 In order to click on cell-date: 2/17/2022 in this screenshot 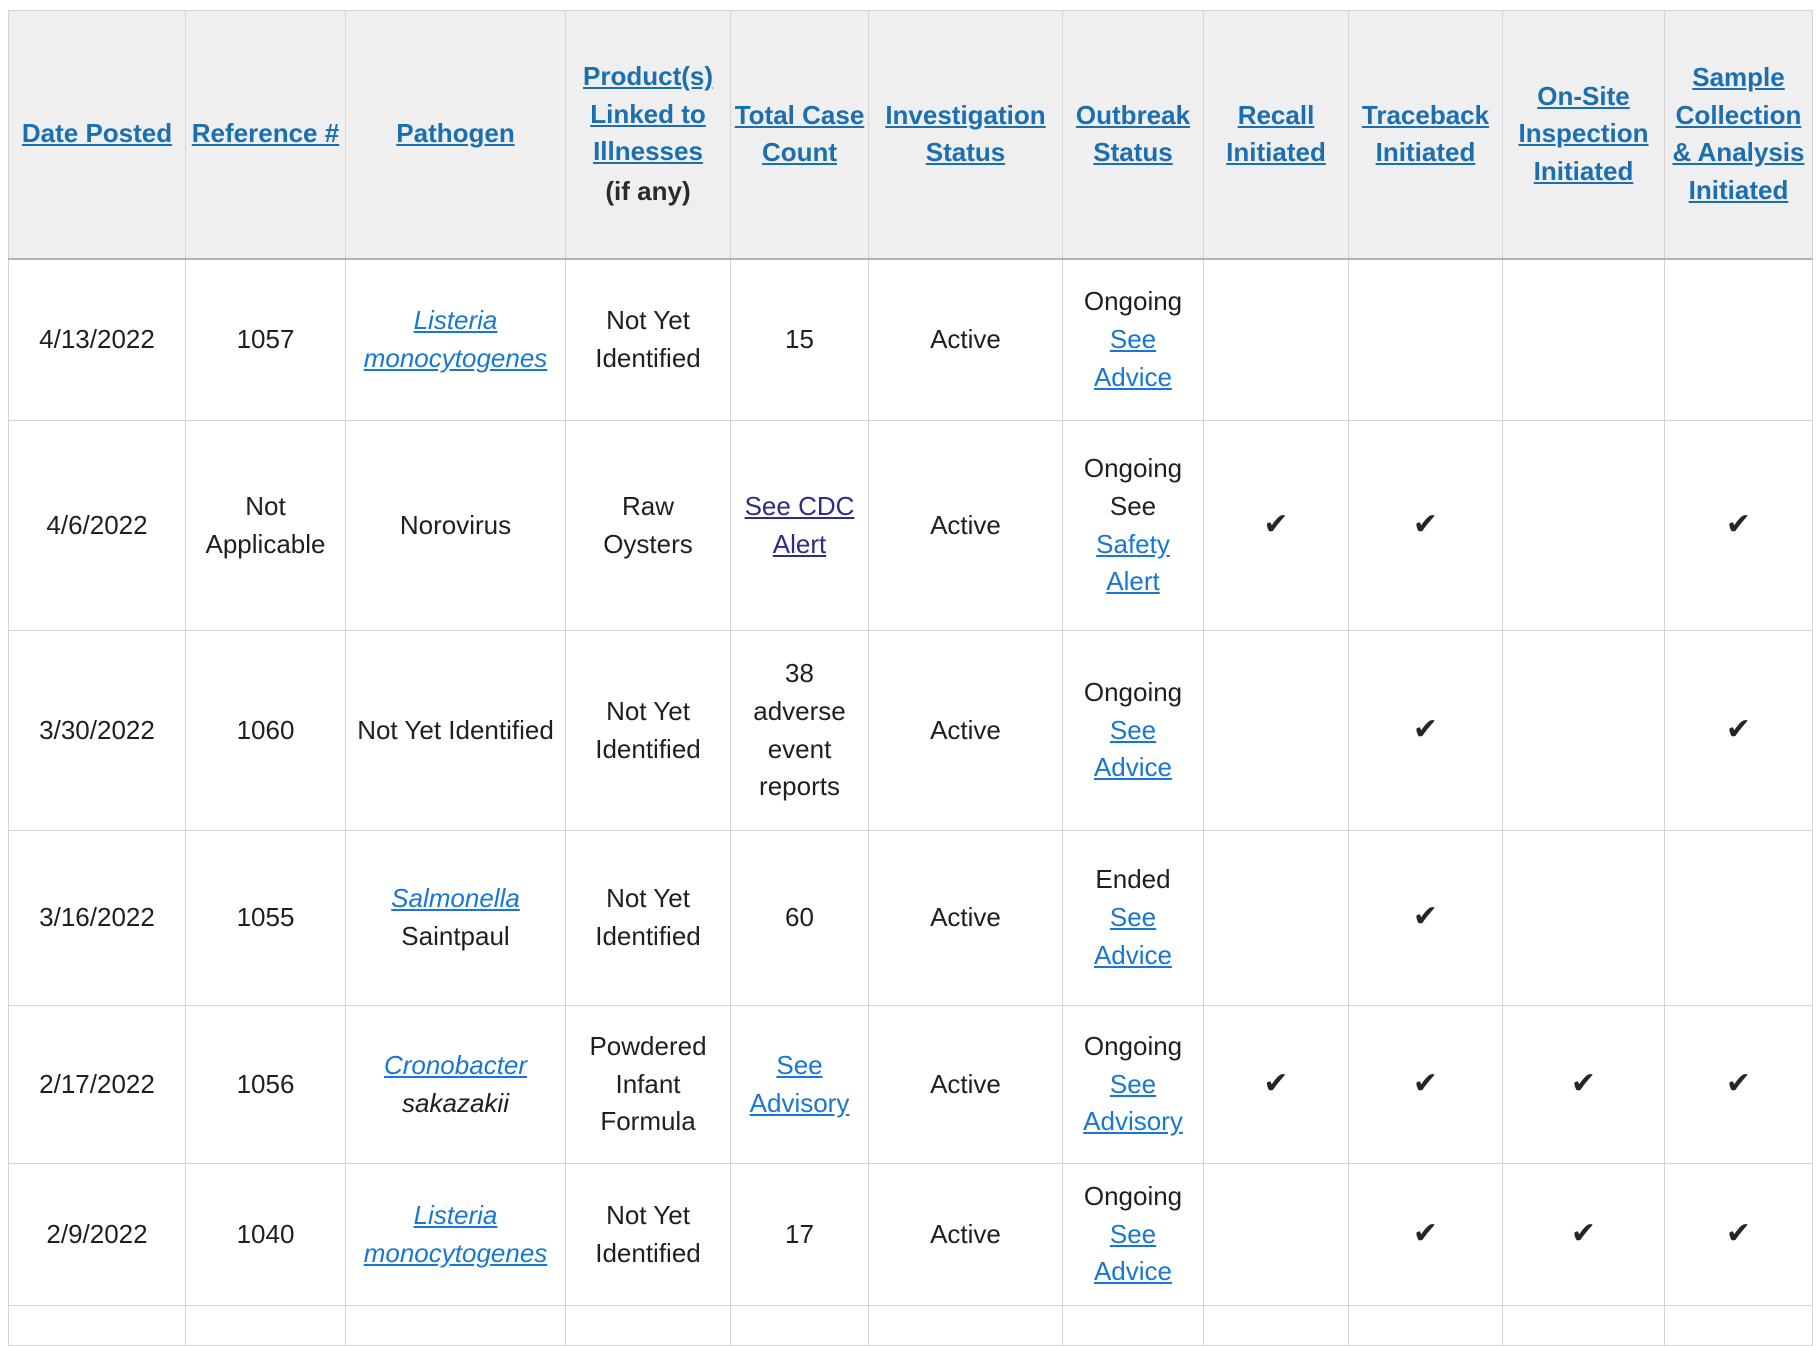, I will do `click(97, 1084)`.